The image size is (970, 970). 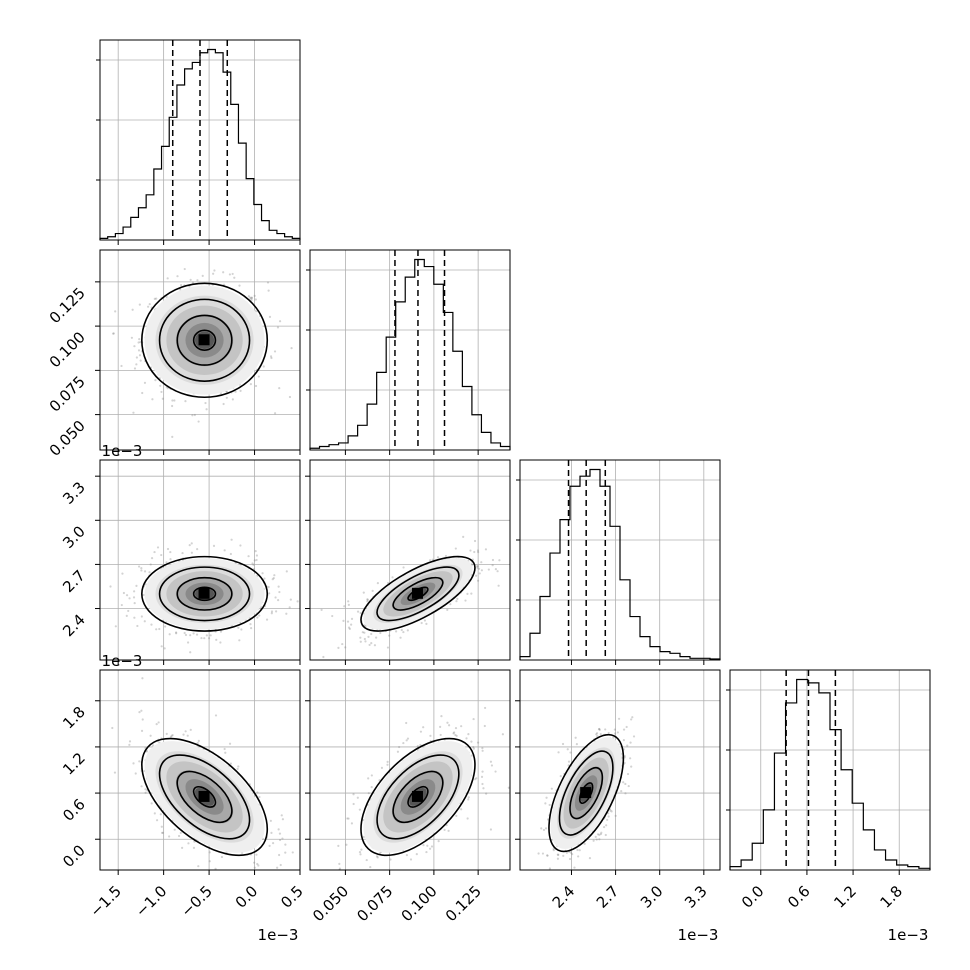 I want to click on density-peak, so click(x=204, y=796).